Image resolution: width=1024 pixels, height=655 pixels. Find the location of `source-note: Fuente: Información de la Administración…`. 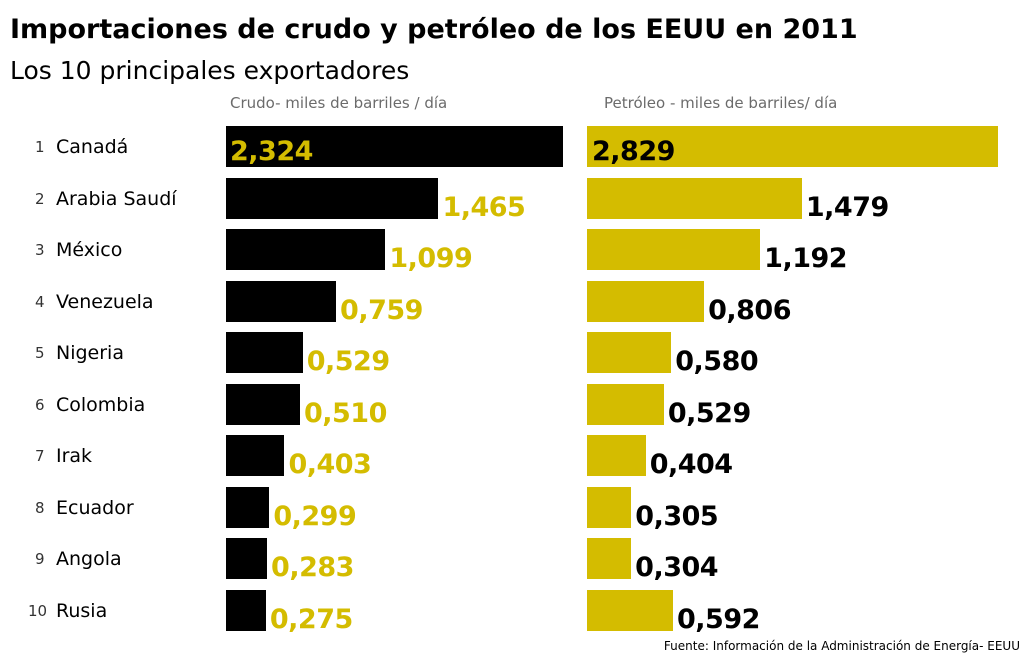

source-note: Fuente: Información de la Administración… is located at coordinates (841, 646).